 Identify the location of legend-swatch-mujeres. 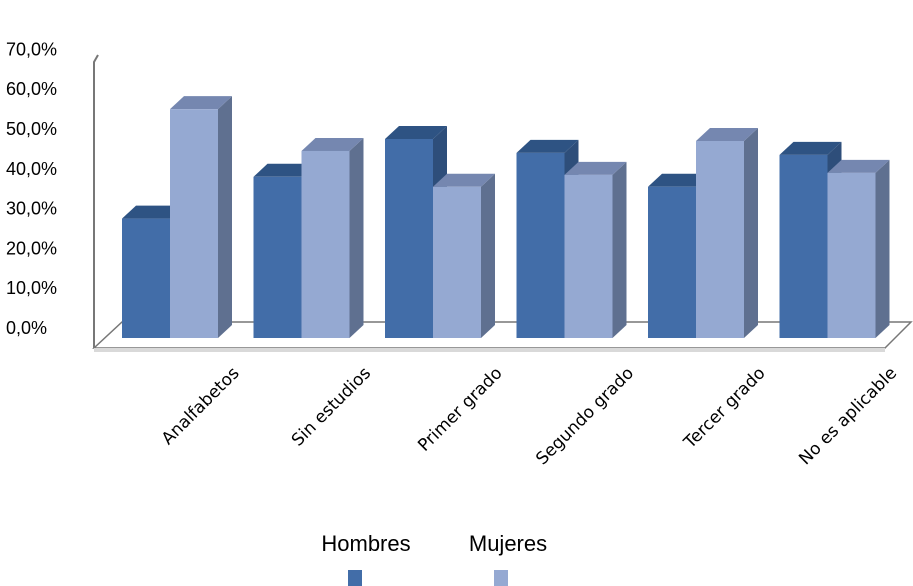
(501, 578).